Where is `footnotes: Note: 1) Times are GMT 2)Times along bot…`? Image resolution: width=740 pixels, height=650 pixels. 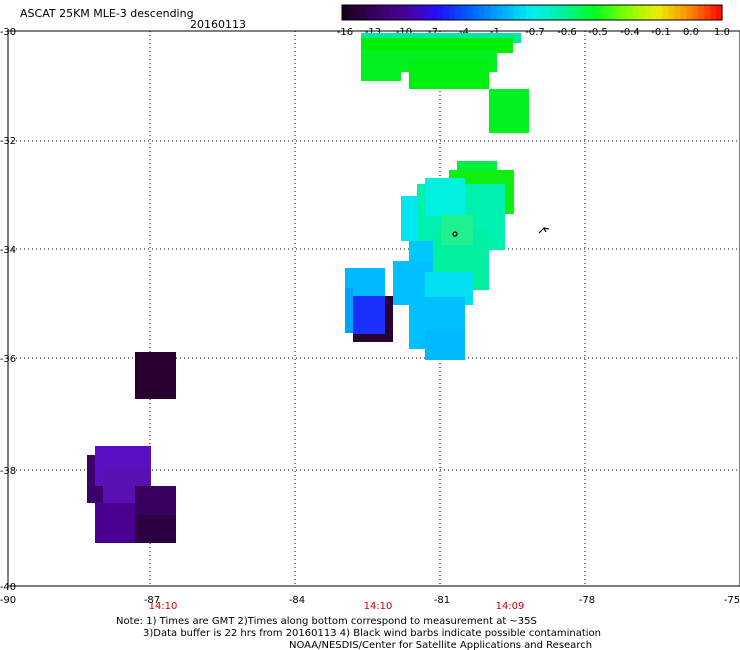 footnotes: Note: 1) Times are GMT 2)Times along bot… is located at coordinates (358, 633).